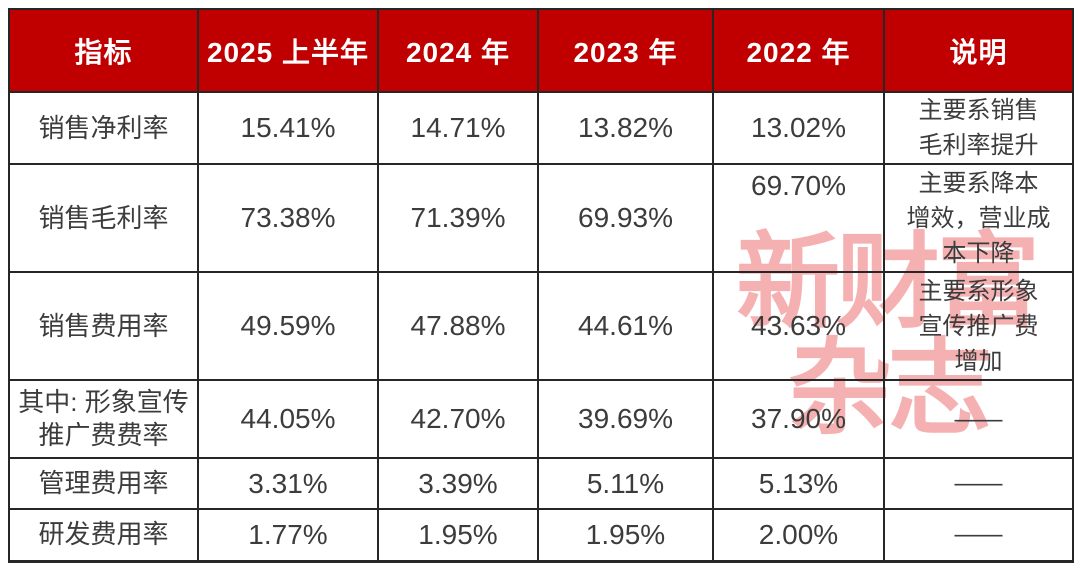 The height and width of the screenshot is (563, 1080). I want to click on table-row-admin-expense-ratio: 管理费用率 3.31% 3.39% 5.11% 5.13% ——, so click(541, 483).